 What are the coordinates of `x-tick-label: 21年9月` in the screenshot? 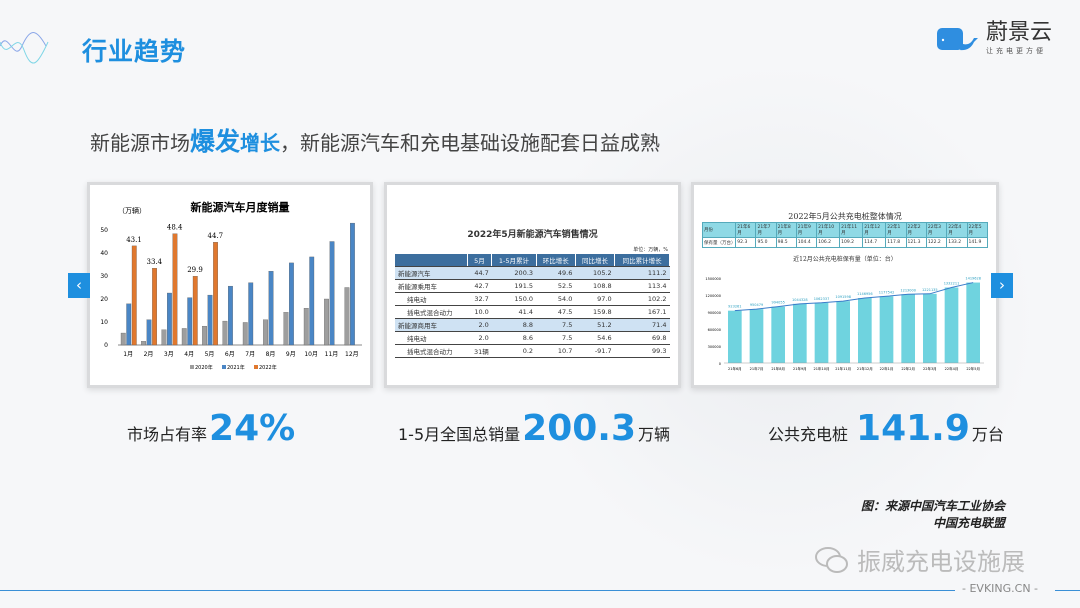 It's located at (800, 368).